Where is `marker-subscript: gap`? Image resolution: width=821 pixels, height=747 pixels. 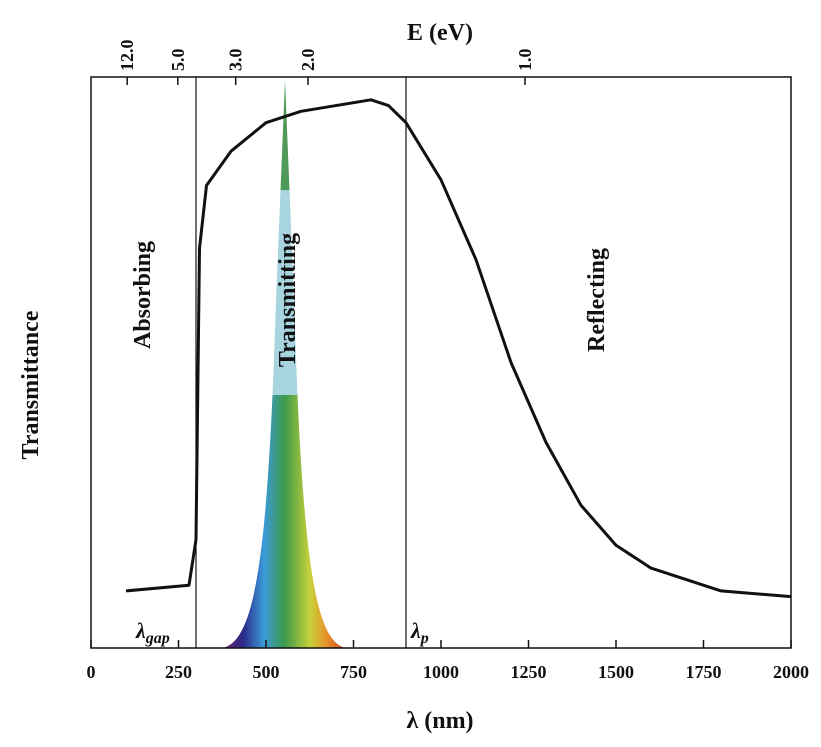 marker-subscript: gap is located at coordinates (157, 638).